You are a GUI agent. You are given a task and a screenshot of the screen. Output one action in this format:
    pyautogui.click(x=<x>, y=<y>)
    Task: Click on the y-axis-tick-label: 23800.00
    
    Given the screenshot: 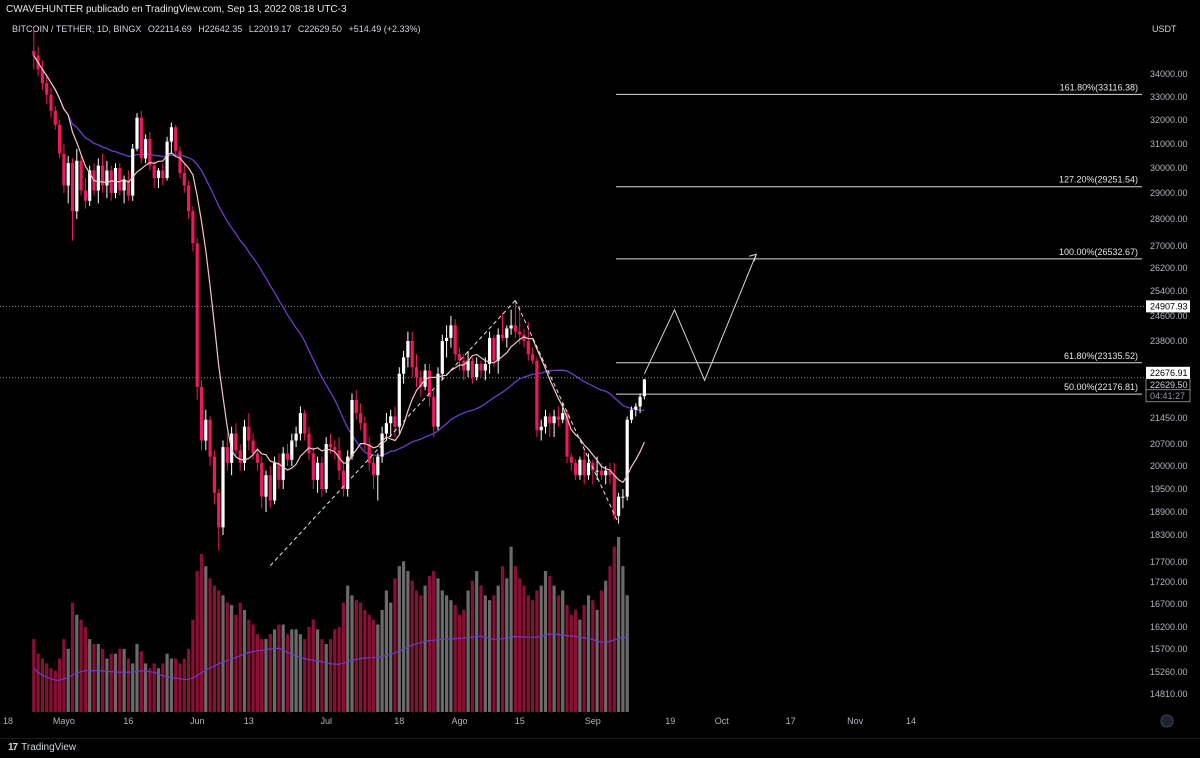 What is the action you would take?
    pyautogui.click(x=1169, y=341)
    